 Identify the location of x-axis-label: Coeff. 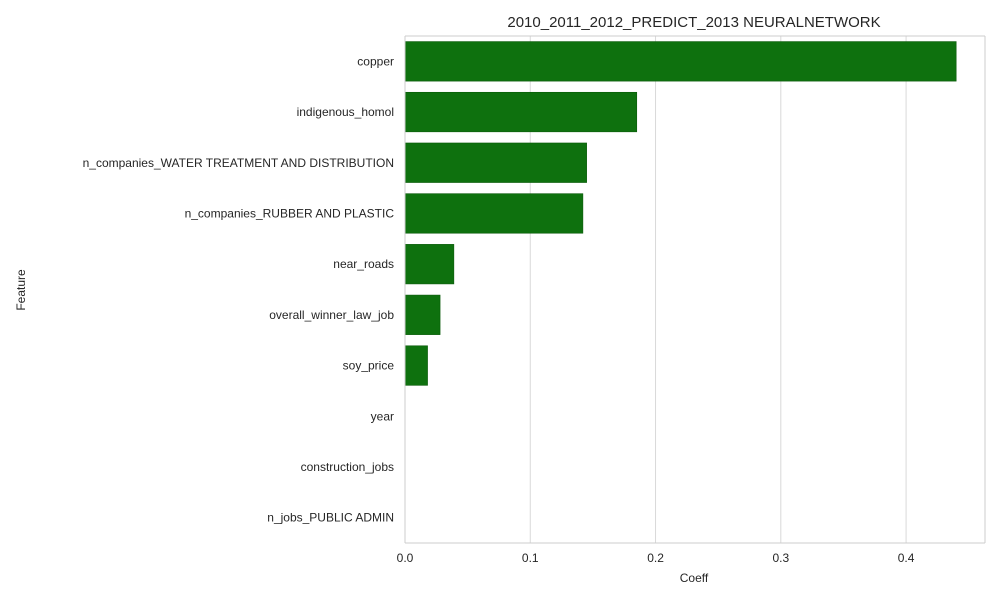
(694, 578).